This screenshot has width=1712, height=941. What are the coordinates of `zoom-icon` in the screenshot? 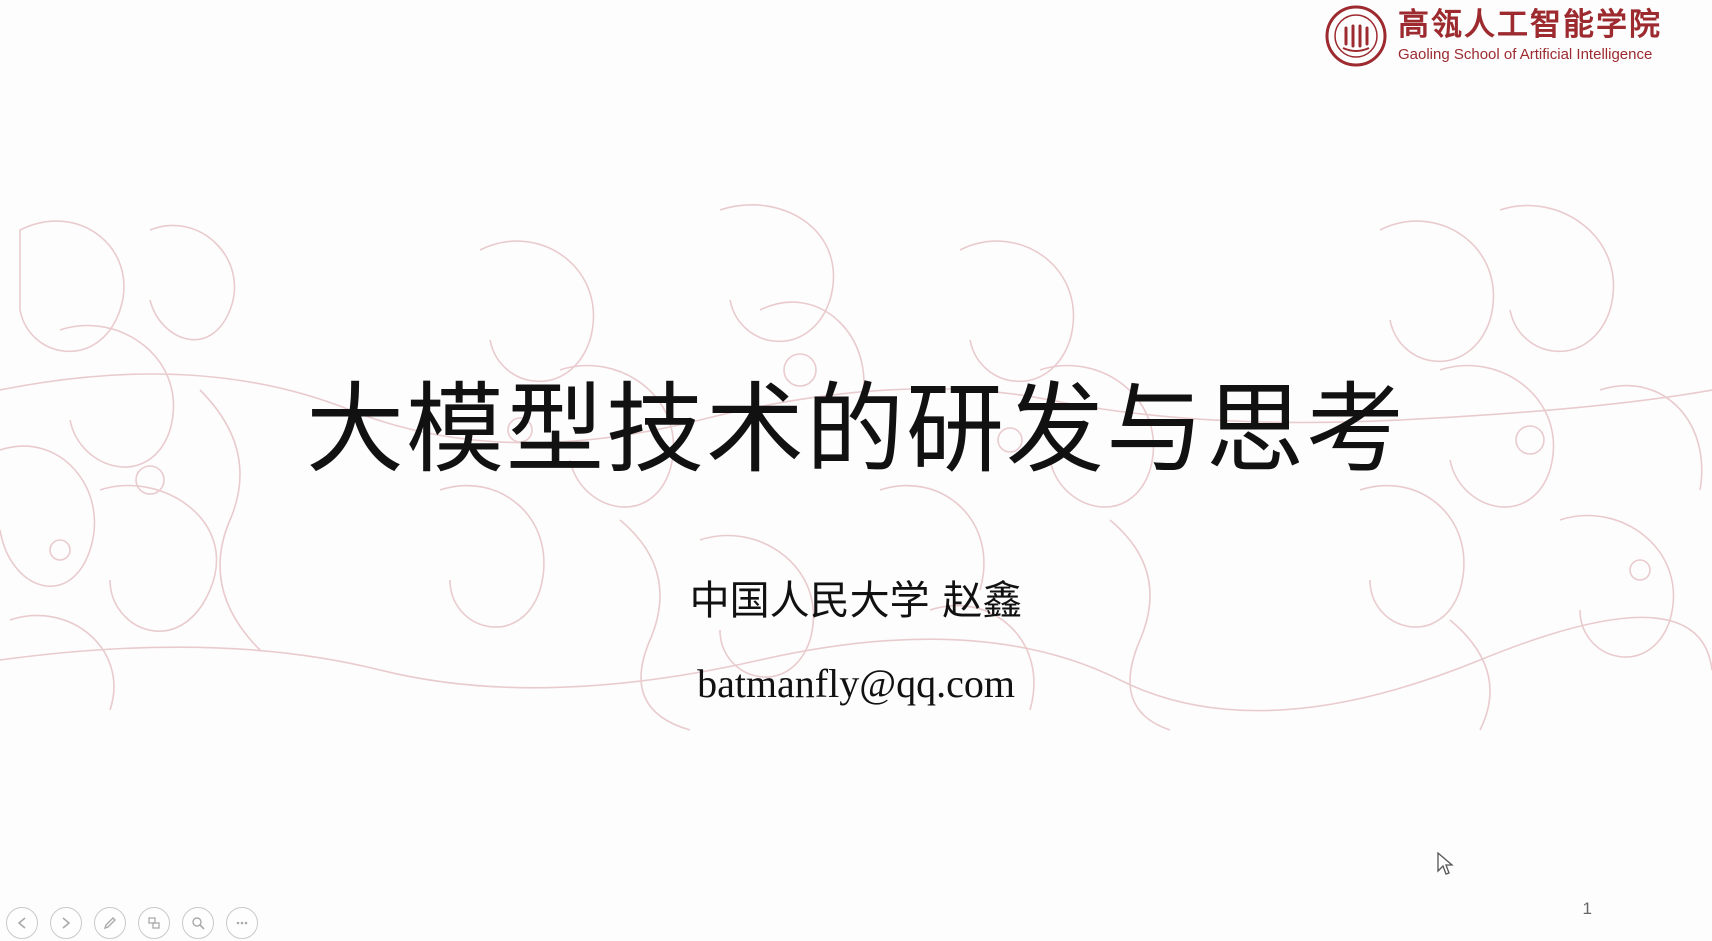 It's located at (198, 923).